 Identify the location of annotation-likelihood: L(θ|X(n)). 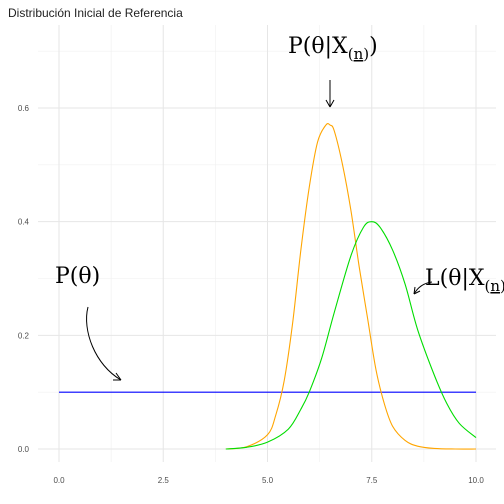
(464, 280).